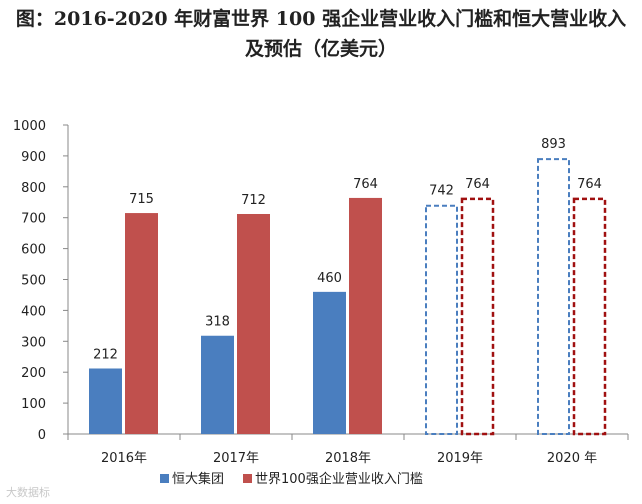  What do you see at coordinates (321, 19) in the screenshot?
I see `chart-title-line1: 图：2016-2020 年财富世界 100 强企业营业收入门槛和恒大营业收入` at bounding box center [321, 19].